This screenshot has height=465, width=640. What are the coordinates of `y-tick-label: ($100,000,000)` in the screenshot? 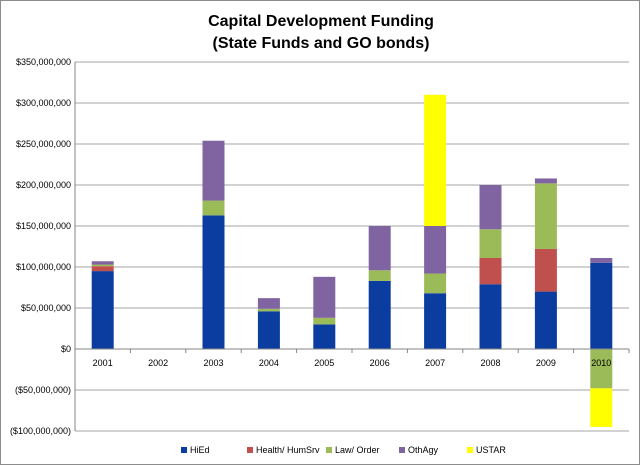 It's located at (40, 431).